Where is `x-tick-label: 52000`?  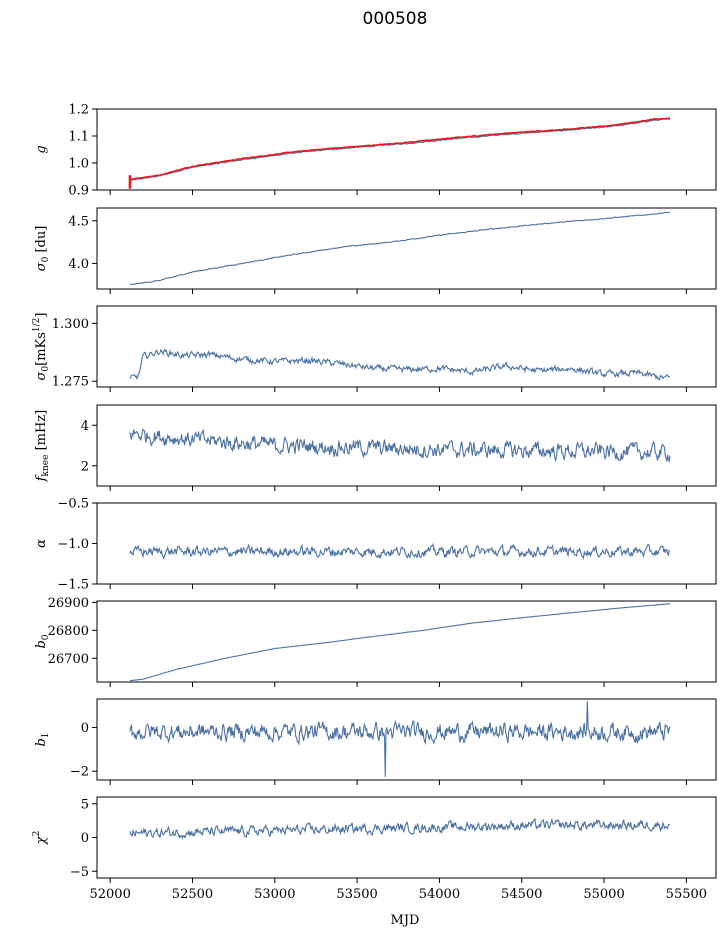 x-tick-label: 52000 is located at coordinates (109, 894).